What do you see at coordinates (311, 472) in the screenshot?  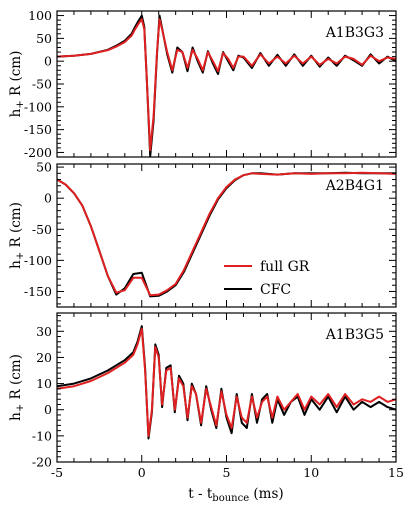 I see `x-tick-label: 10` at bounding box center [311, 472].